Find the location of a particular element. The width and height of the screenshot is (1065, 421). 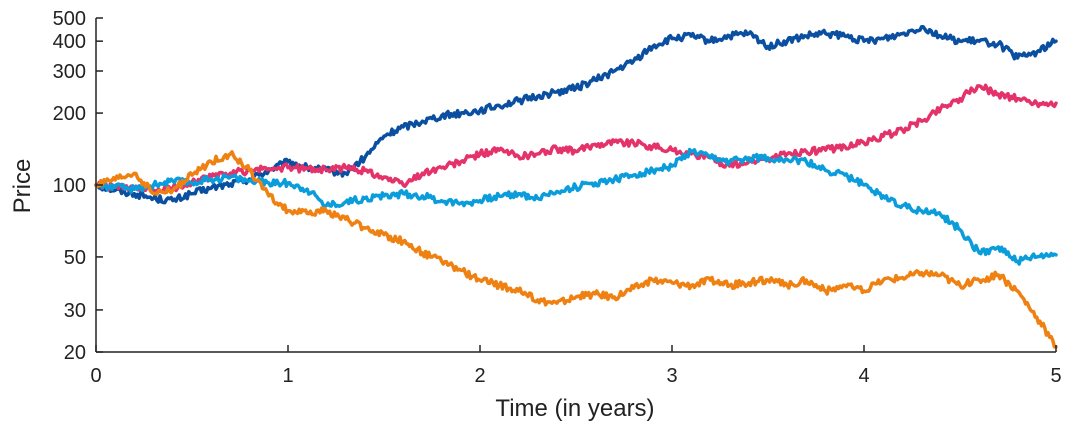

x-tick-label: 4 is located at coordinates (863, 376).